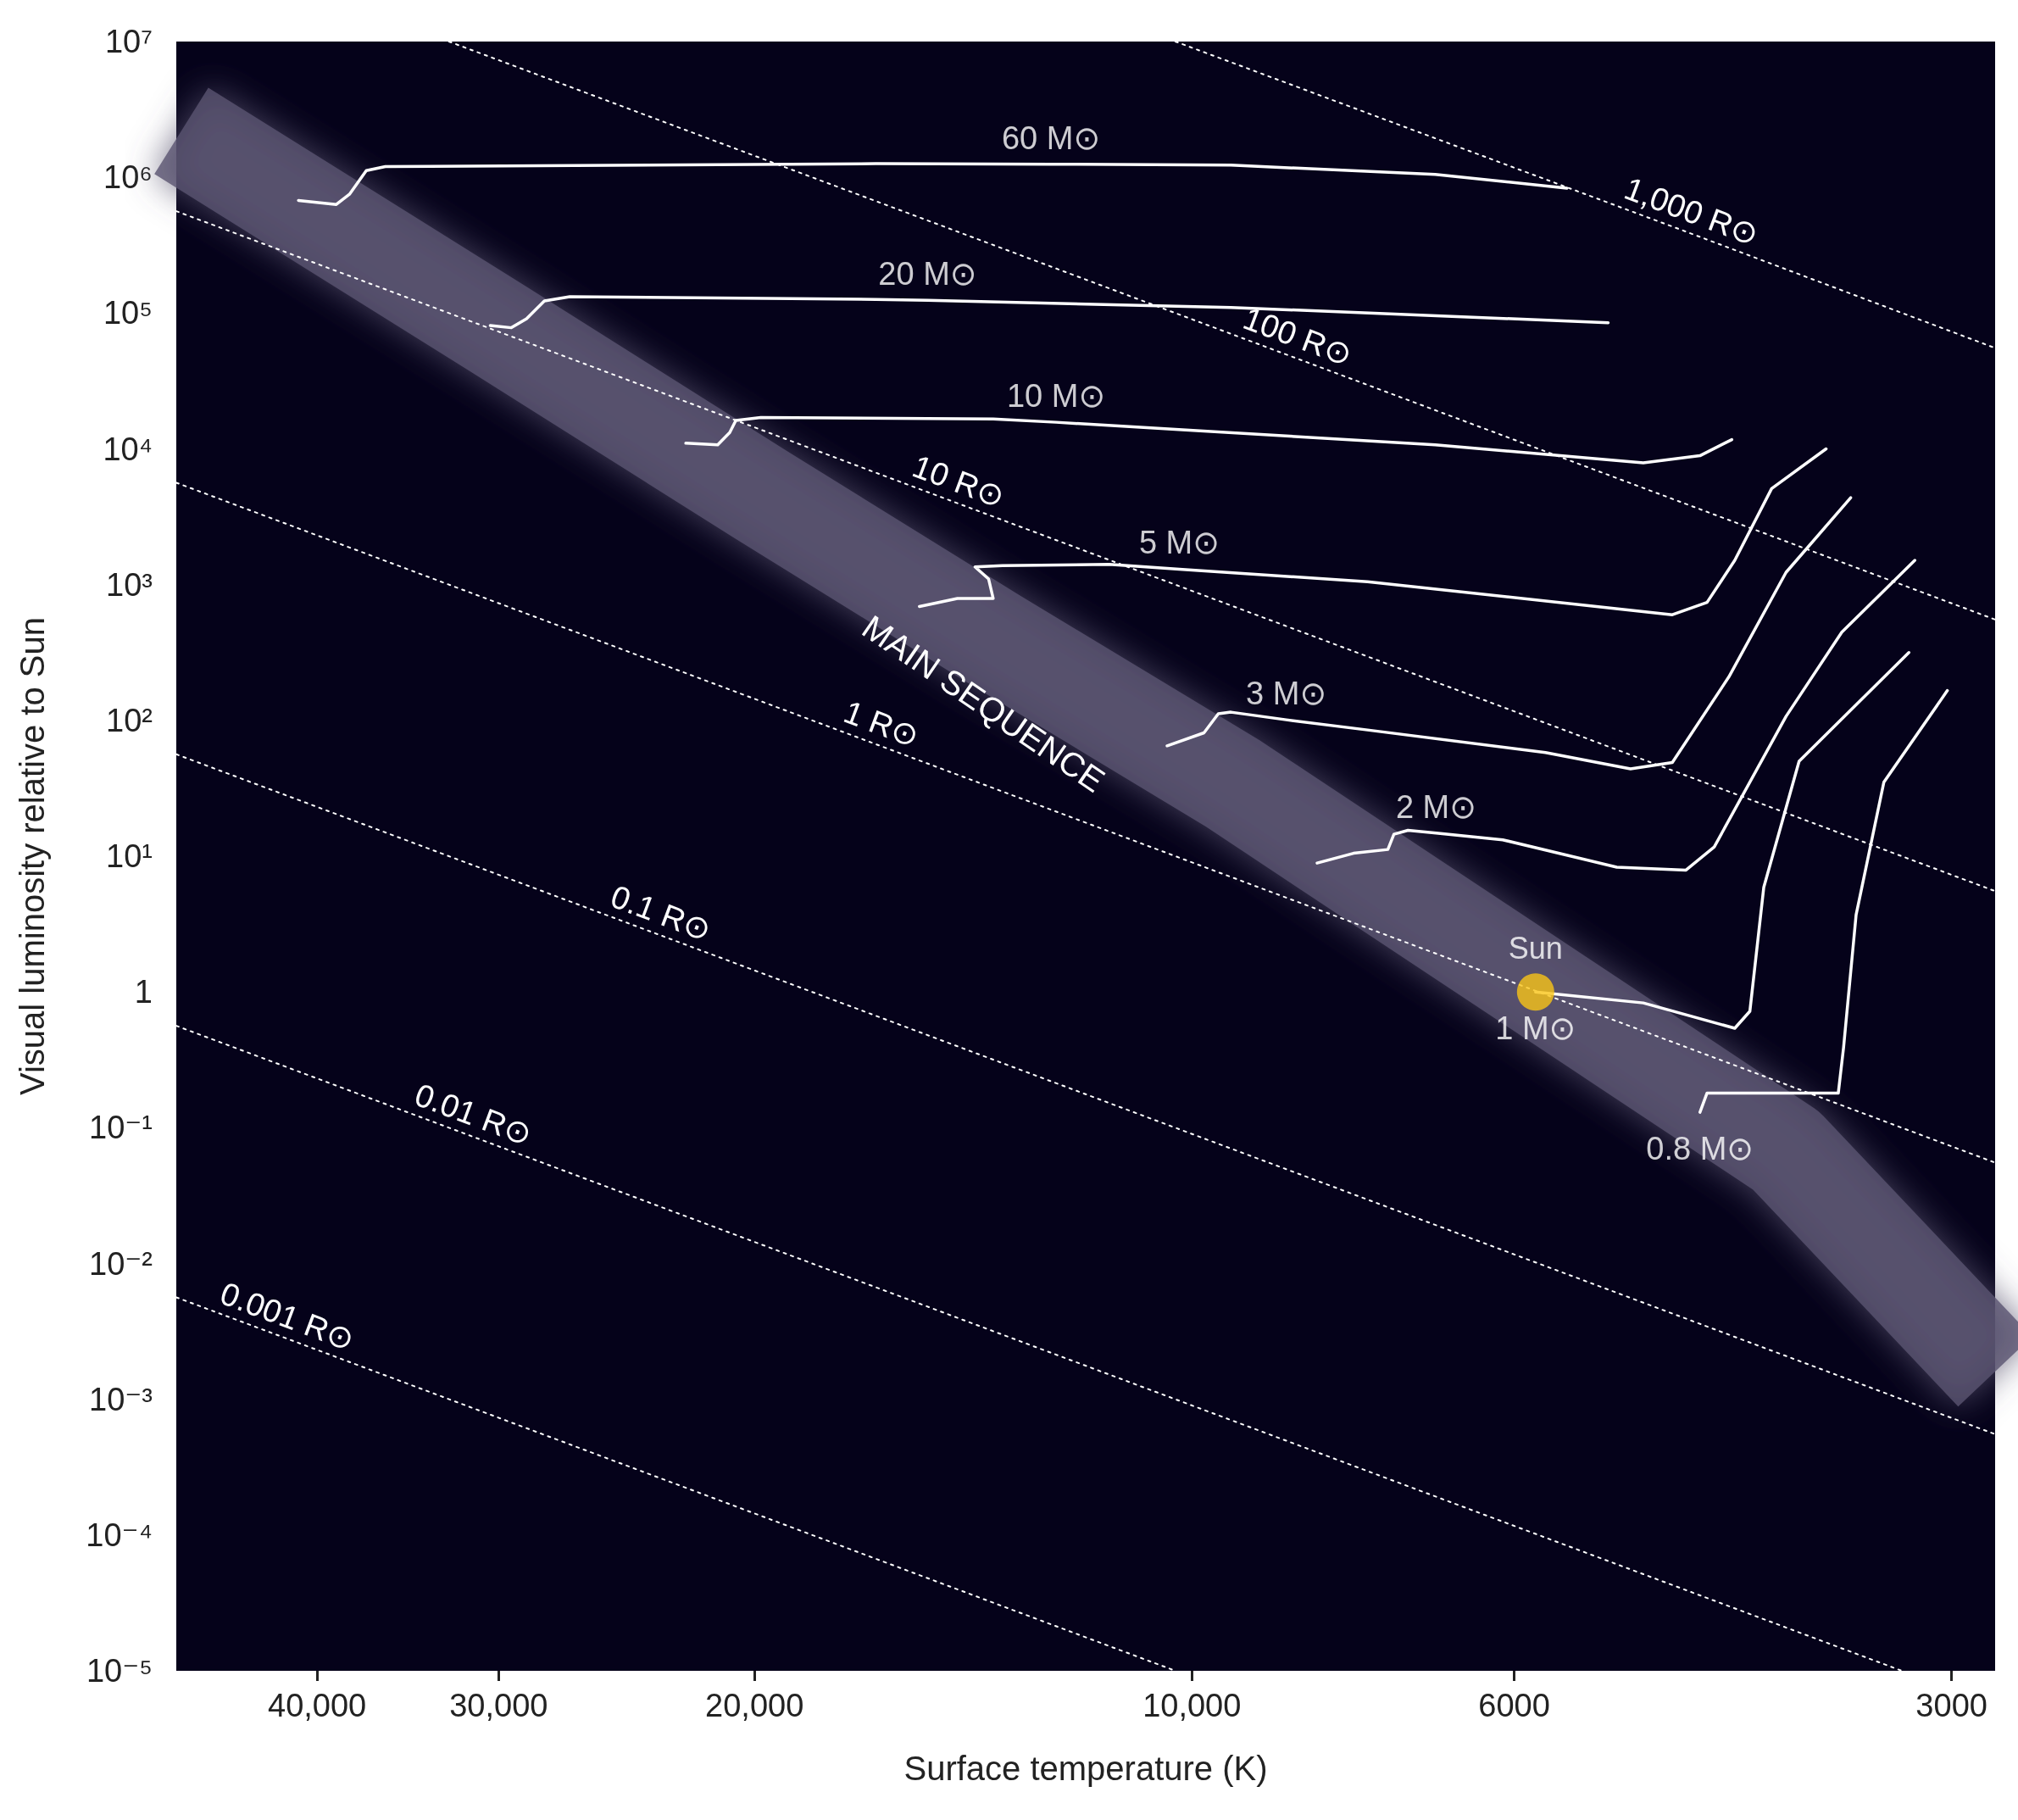 The height and width of the screenshot is (1820, 2018). I want to click on annotation: 1 M⊙, so click(1536, 1028).